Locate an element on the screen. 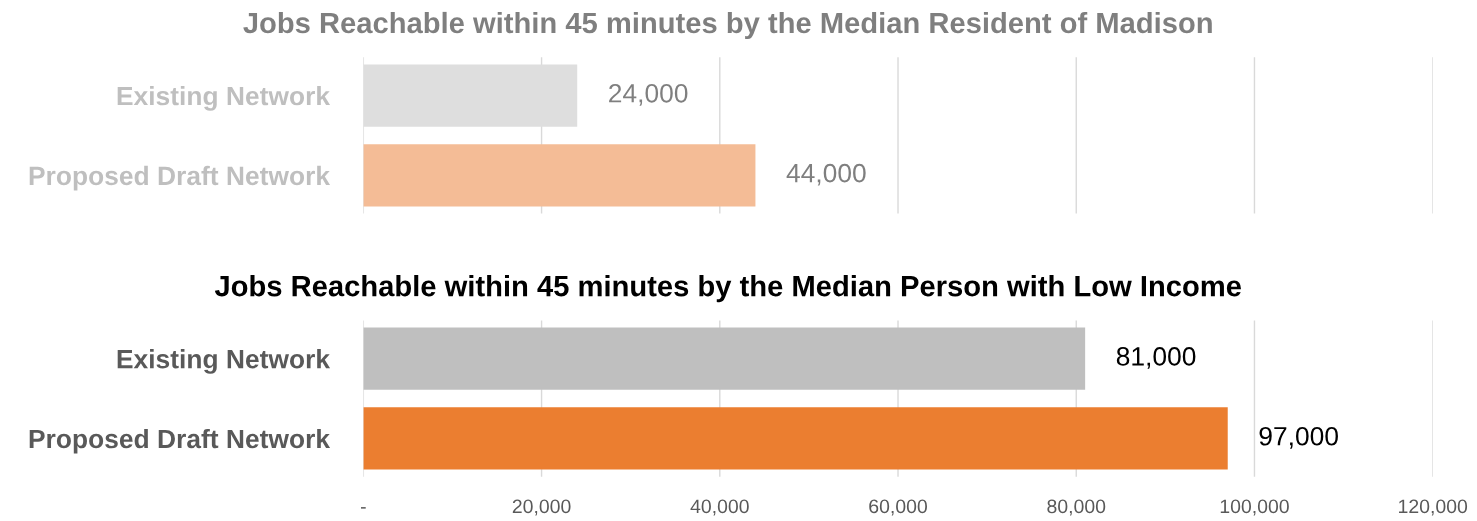 Image resolution: width=1477 pixels, height=521 pixels. x-tick-label: 20,000 is located at coordinates (541, 507).